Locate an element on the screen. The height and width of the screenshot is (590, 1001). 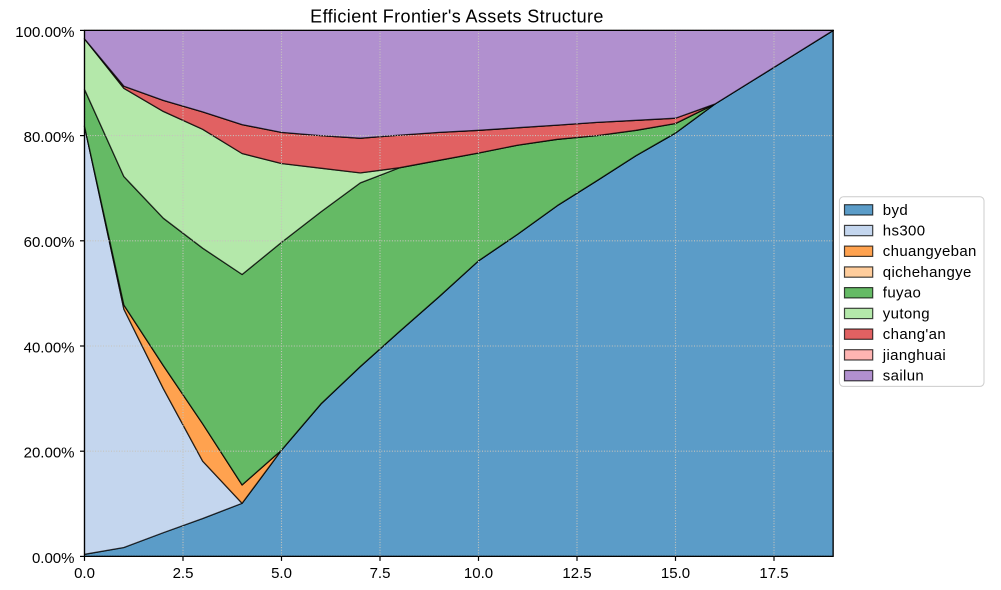
svg-text: 100.00% is located at coordinates (44, 32).